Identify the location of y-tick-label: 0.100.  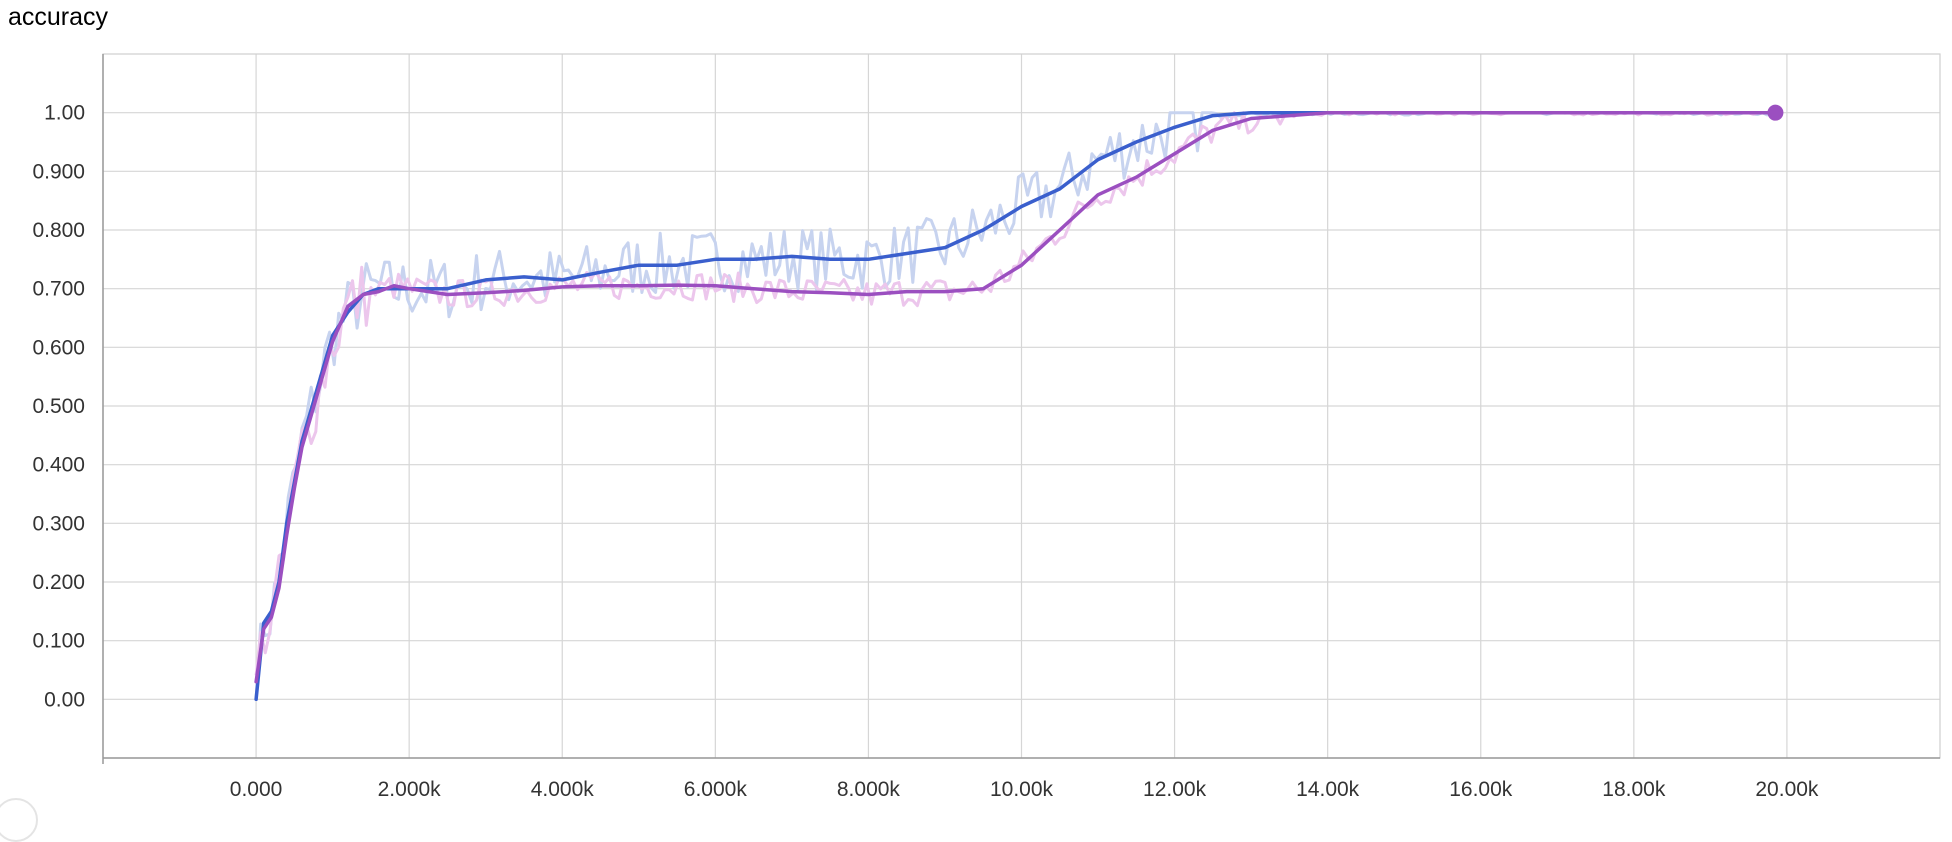
(58, 641).